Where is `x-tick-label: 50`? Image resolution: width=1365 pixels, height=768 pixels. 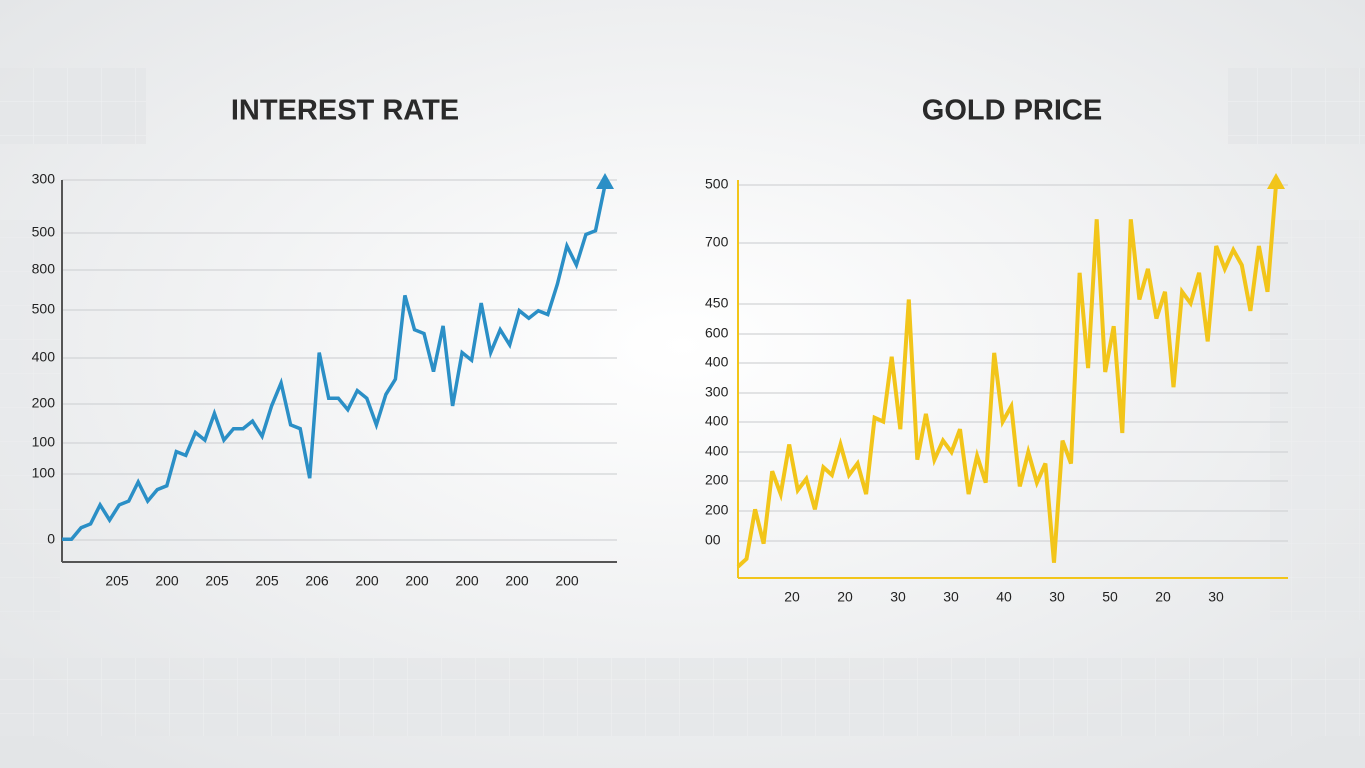 x-tick-label: 50 is located at coordinates (1110, 597).